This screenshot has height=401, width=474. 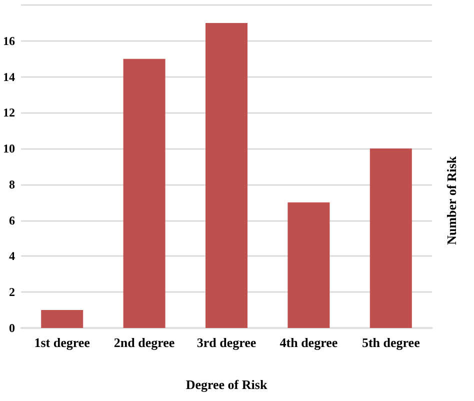 I want to click on x-tick-label: 2nd degree, so click(x=144, y=342).